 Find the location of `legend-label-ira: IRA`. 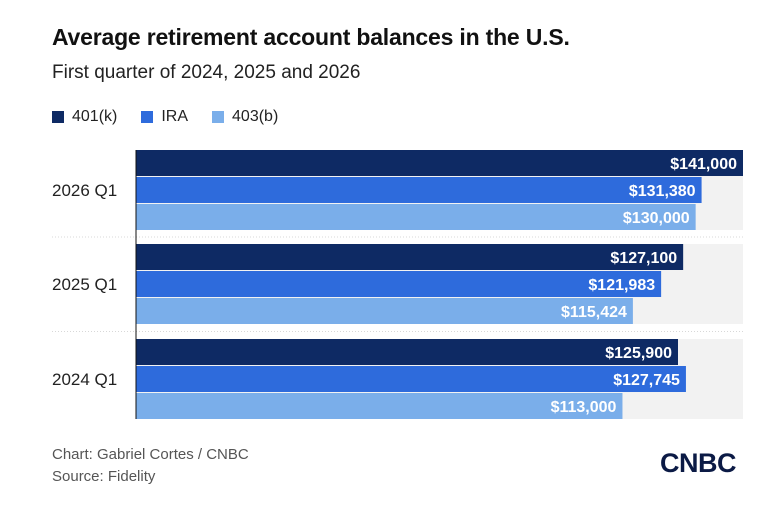

legend-label-ira: IRA is located at coordinates (175, 116).